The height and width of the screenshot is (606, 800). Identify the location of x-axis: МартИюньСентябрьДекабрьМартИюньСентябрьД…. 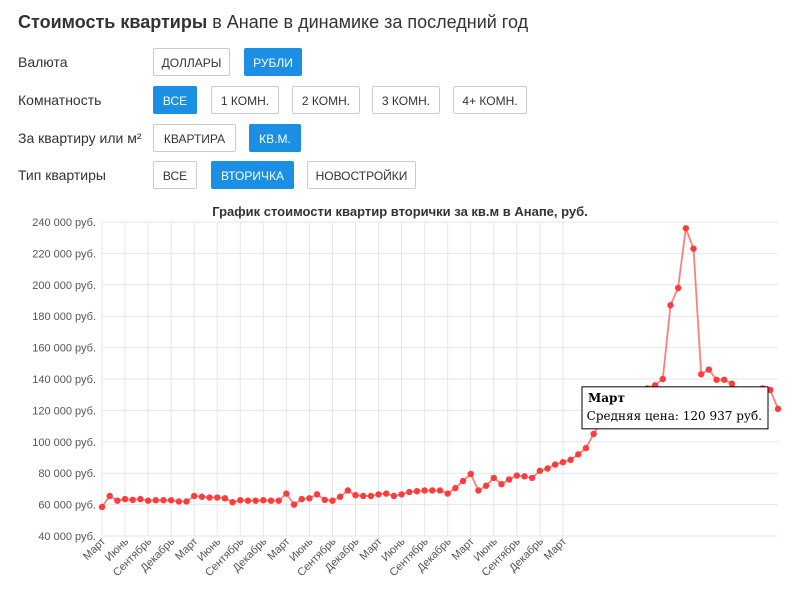
(325, 557).